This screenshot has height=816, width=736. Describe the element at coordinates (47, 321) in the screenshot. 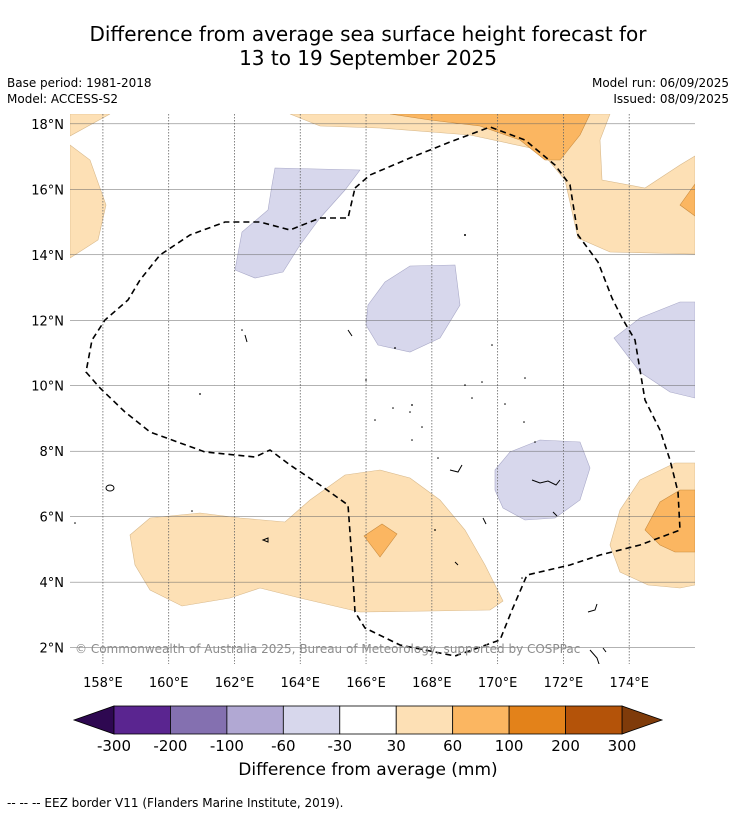

I see `lat-tick-label: 12°N` at that location.